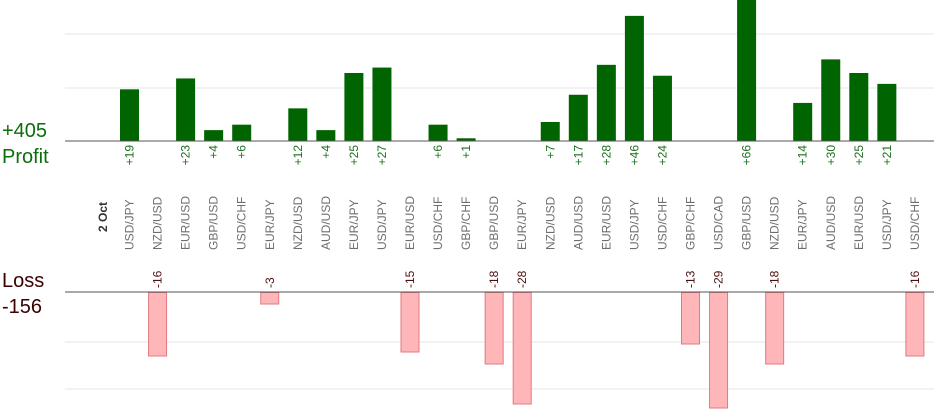  Describe the element at coordinates (466, 152) in the screenshot. I see `profit-value-label: +1` at that location.